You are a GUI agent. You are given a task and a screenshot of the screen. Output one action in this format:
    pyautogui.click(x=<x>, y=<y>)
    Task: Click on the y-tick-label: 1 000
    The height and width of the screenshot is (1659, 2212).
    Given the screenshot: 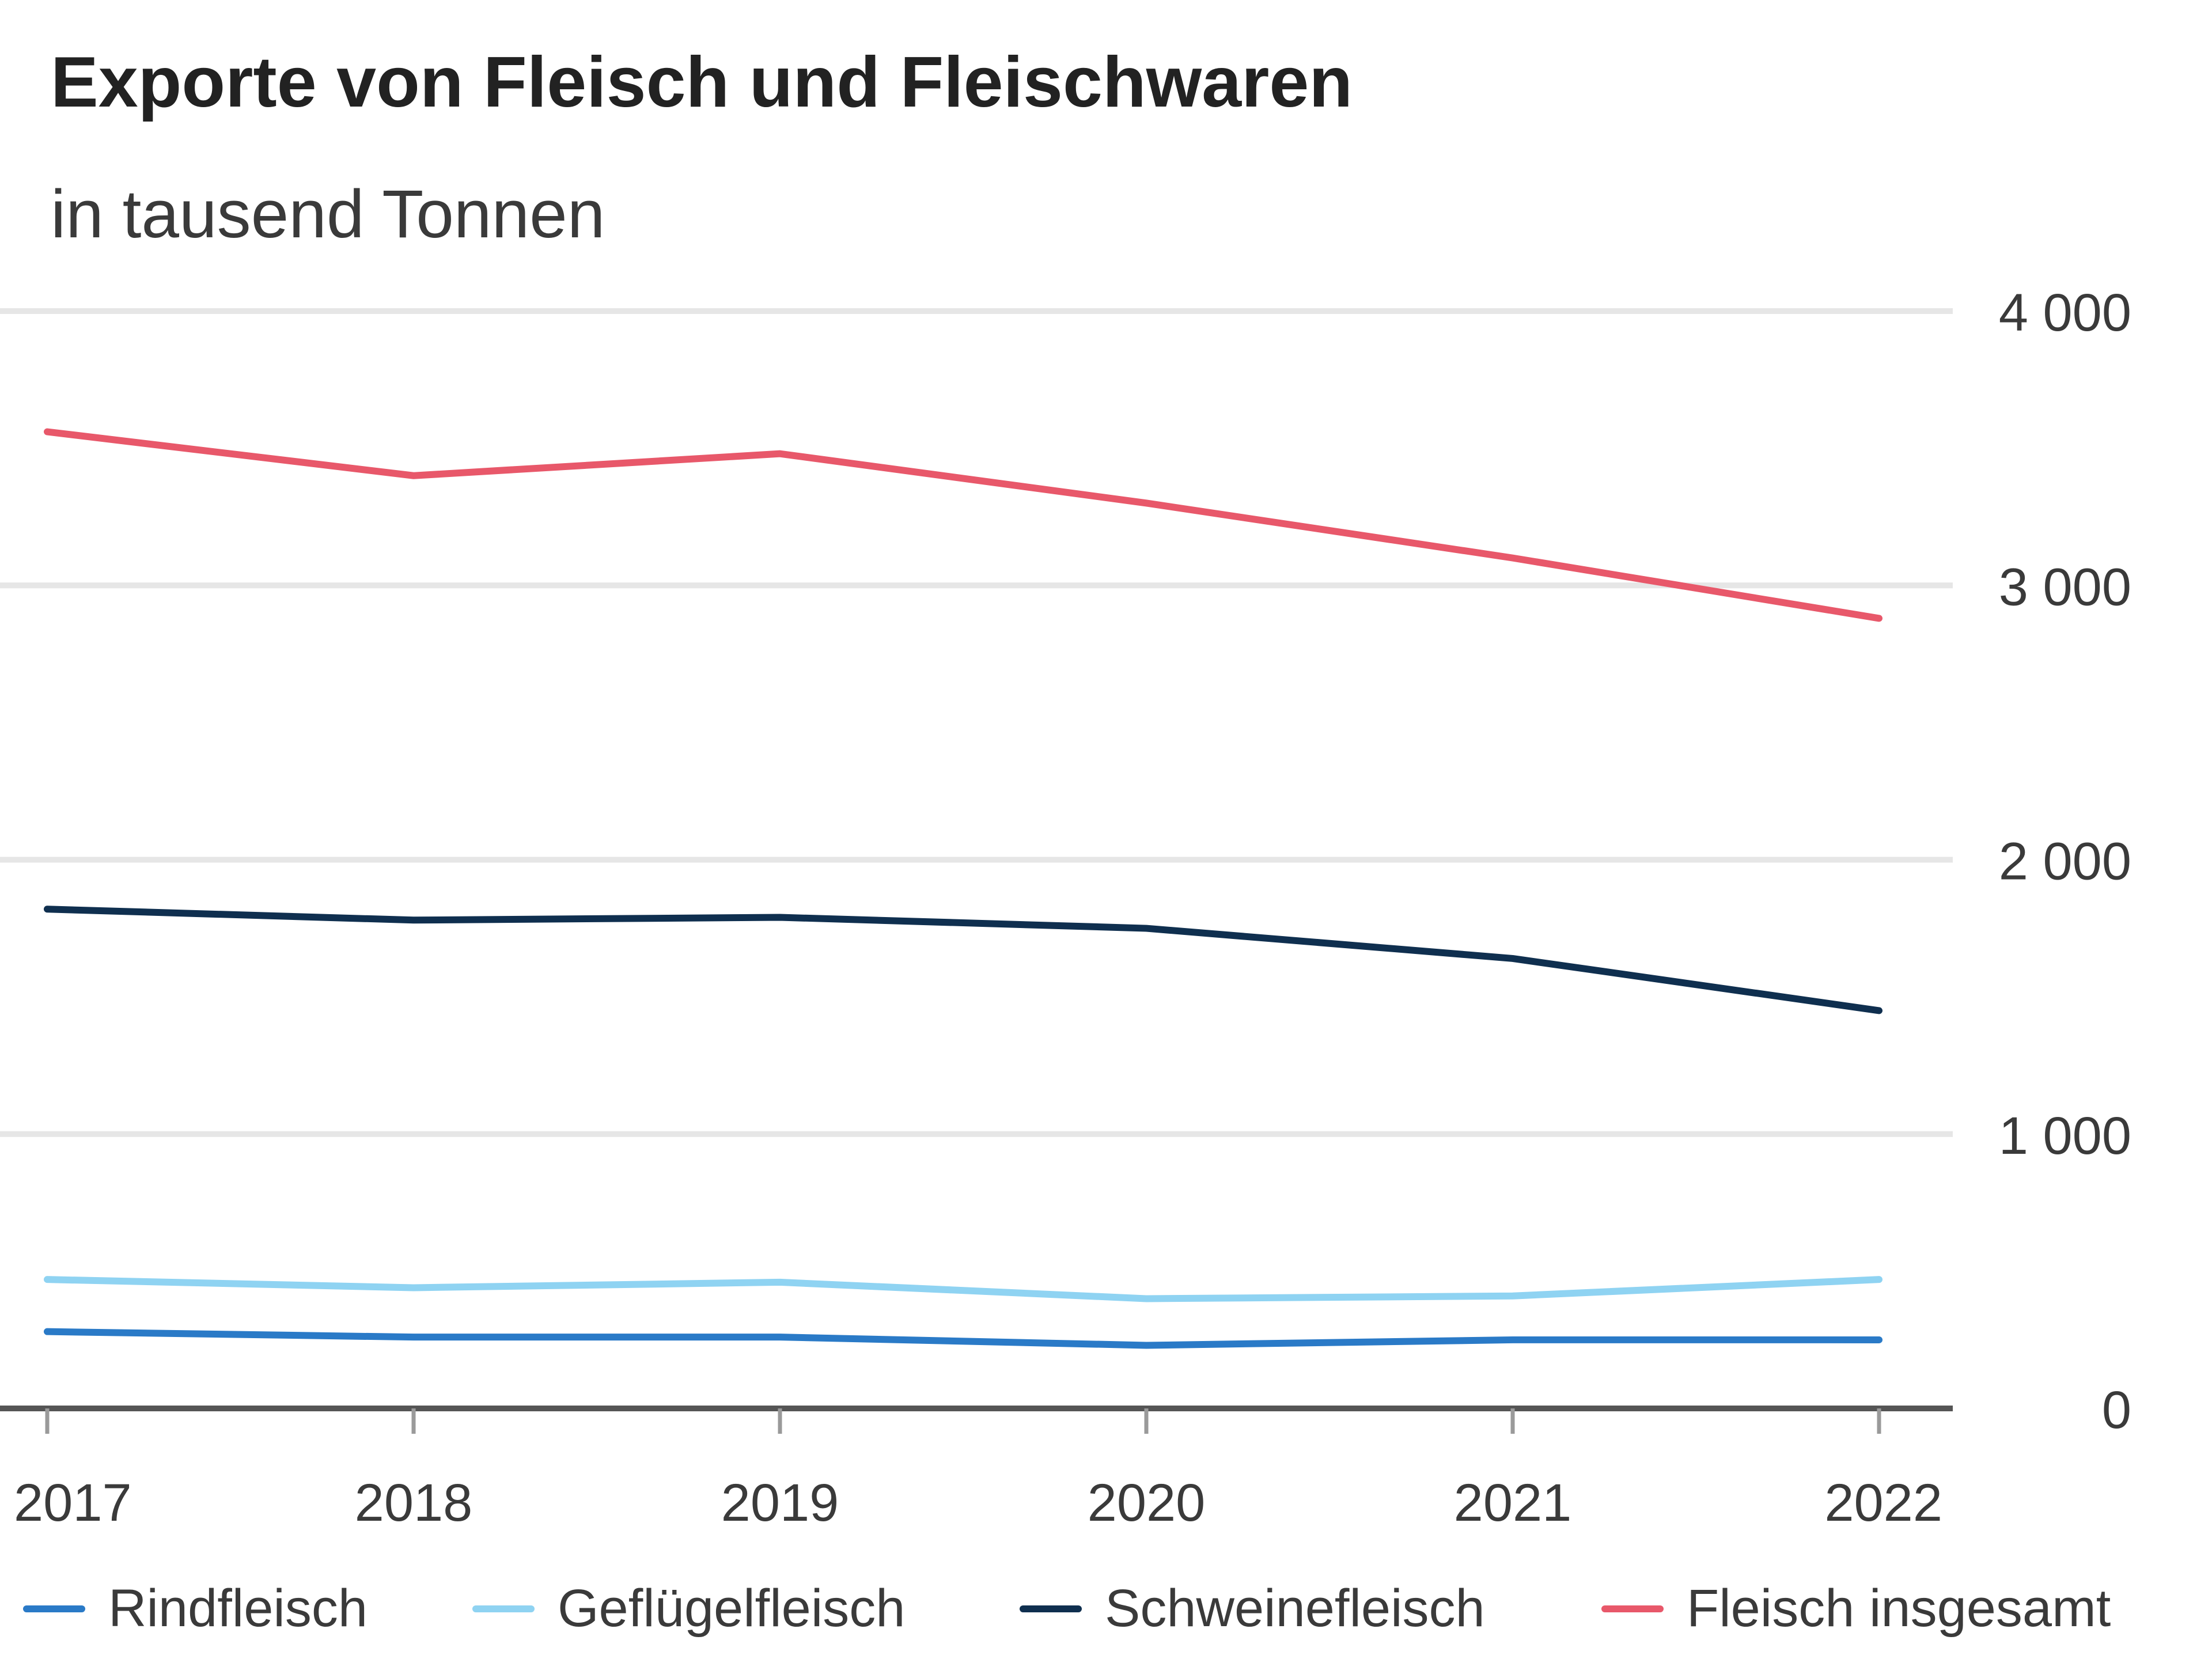 What is the action you would take?
    pyautogui.click(x=2065, y=1136)
    